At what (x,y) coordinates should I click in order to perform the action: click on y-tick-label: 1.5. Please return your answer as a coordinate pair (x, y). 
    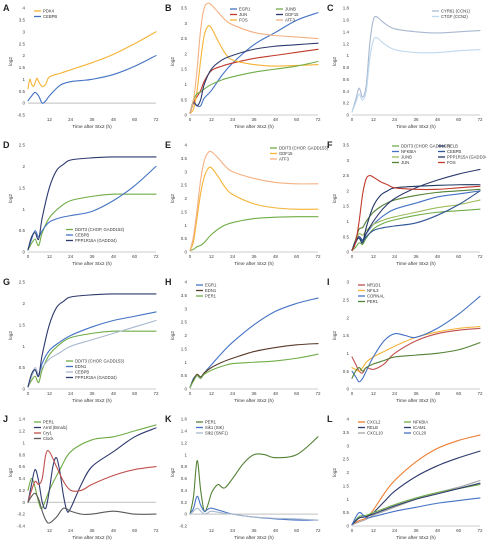
    Looking at the image, I should click on (346, 206).